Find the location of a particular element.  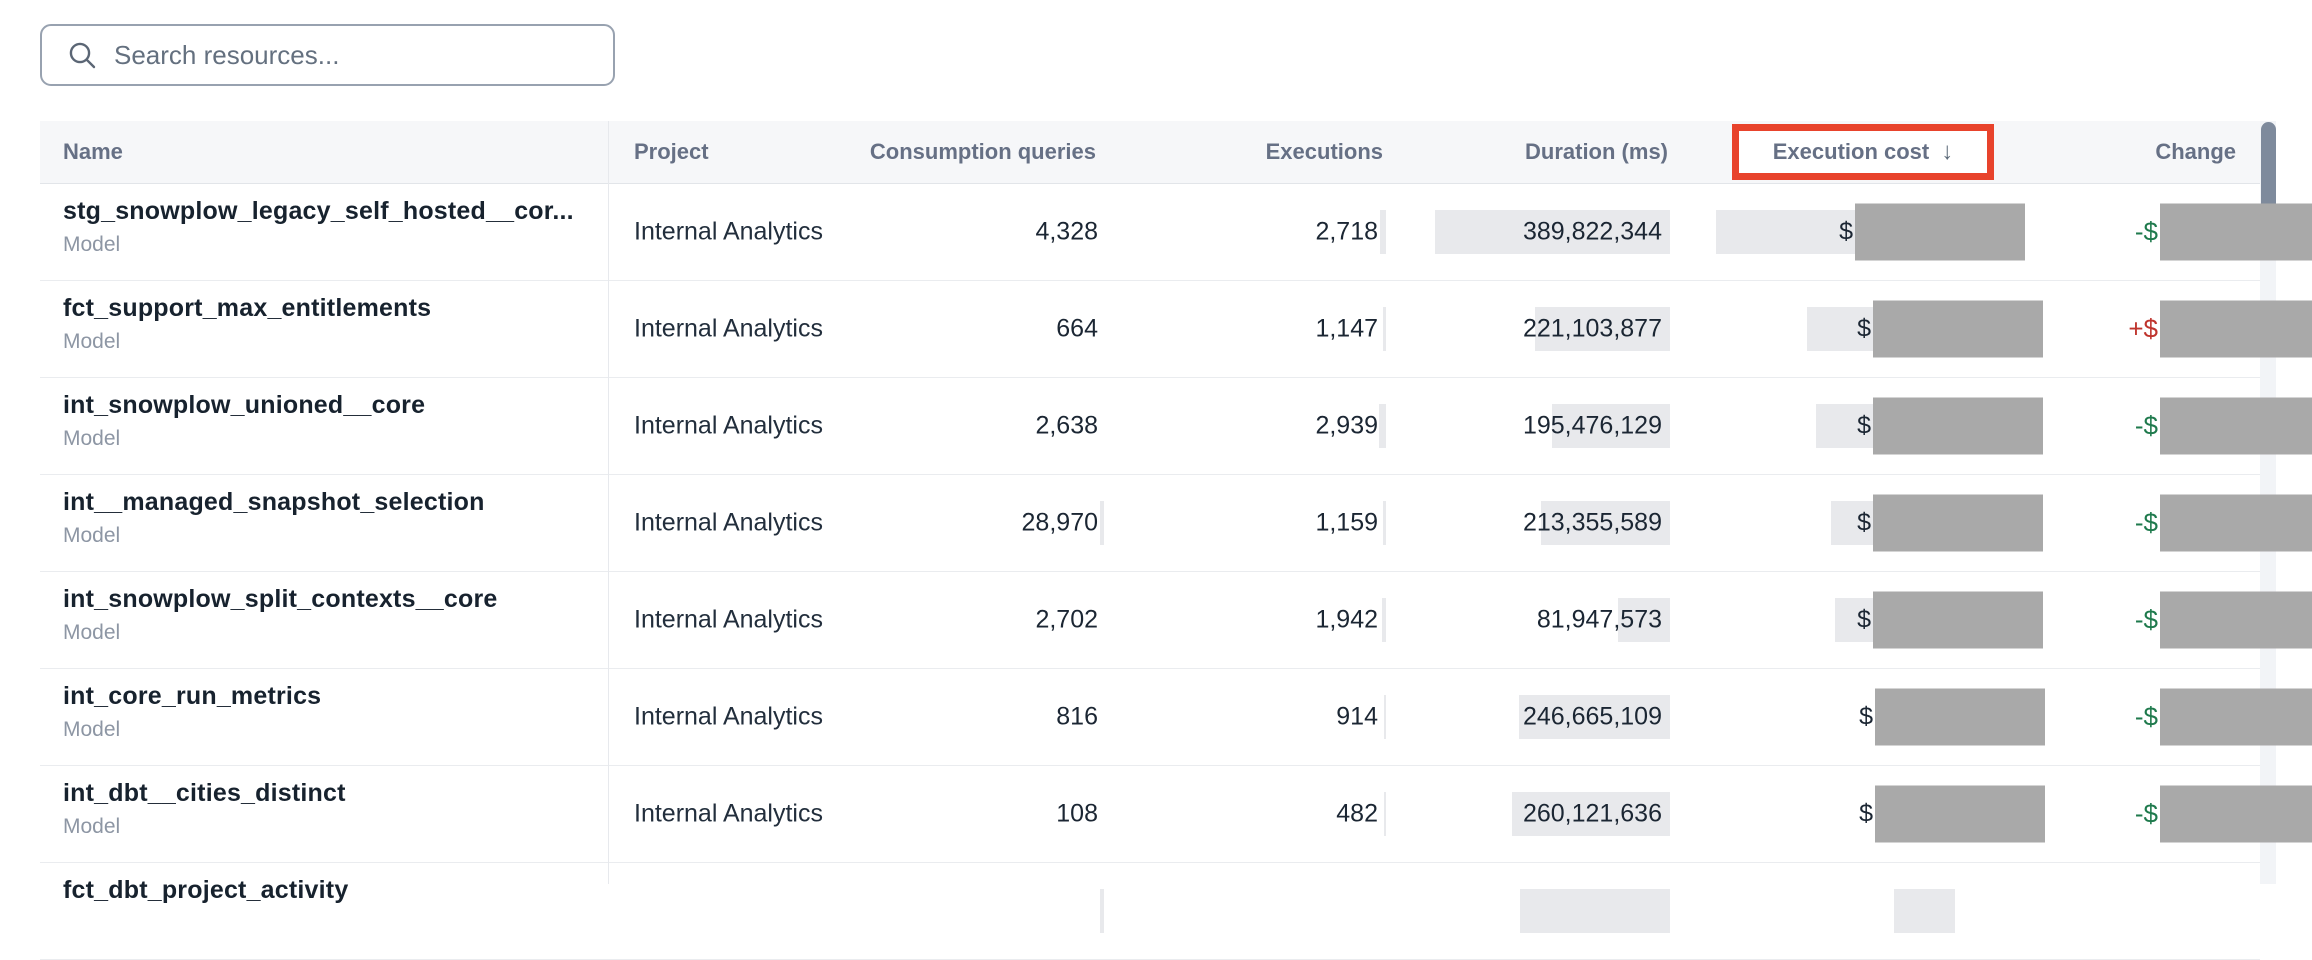

executions-cell: 482 is located at coordinates (1357, 813).